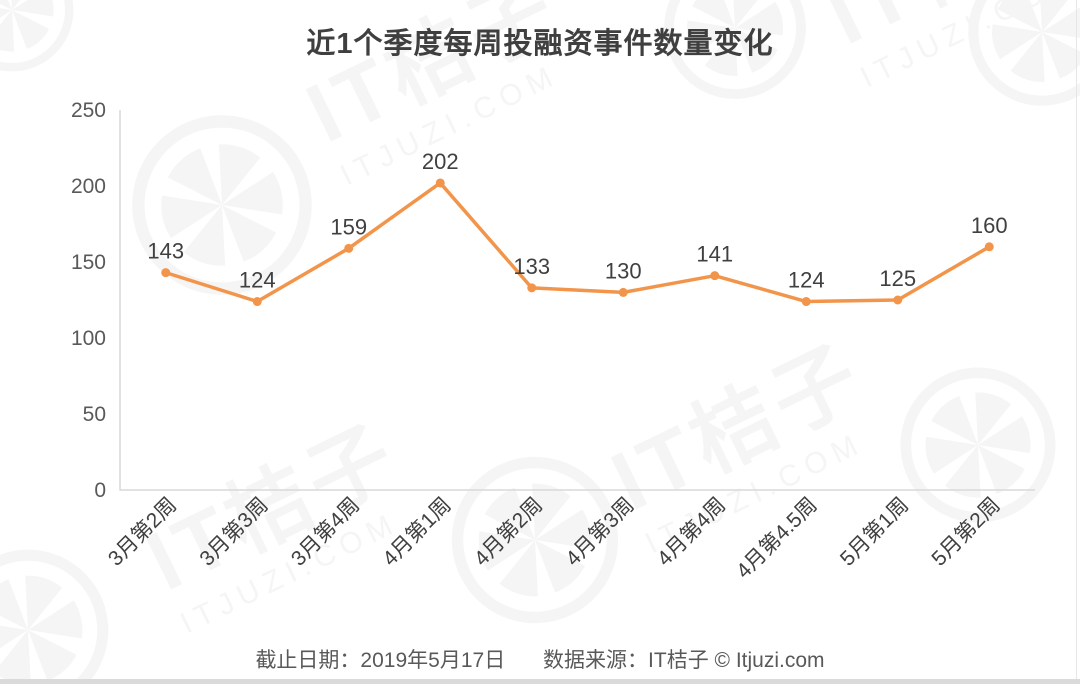 Image resolution: width=1080 pixels, height=684 pixels. I want to click on chart-footer: 截止日期：2019年5月17日 数据来源：IT桔子 © Itjuzi.com, so click(540, 659).